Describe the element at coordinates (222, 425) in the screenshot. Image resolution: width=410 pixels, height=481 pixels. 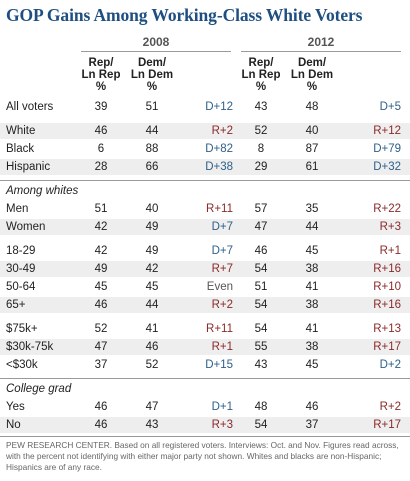
I see `gap-2008-value: R+3` at that location.